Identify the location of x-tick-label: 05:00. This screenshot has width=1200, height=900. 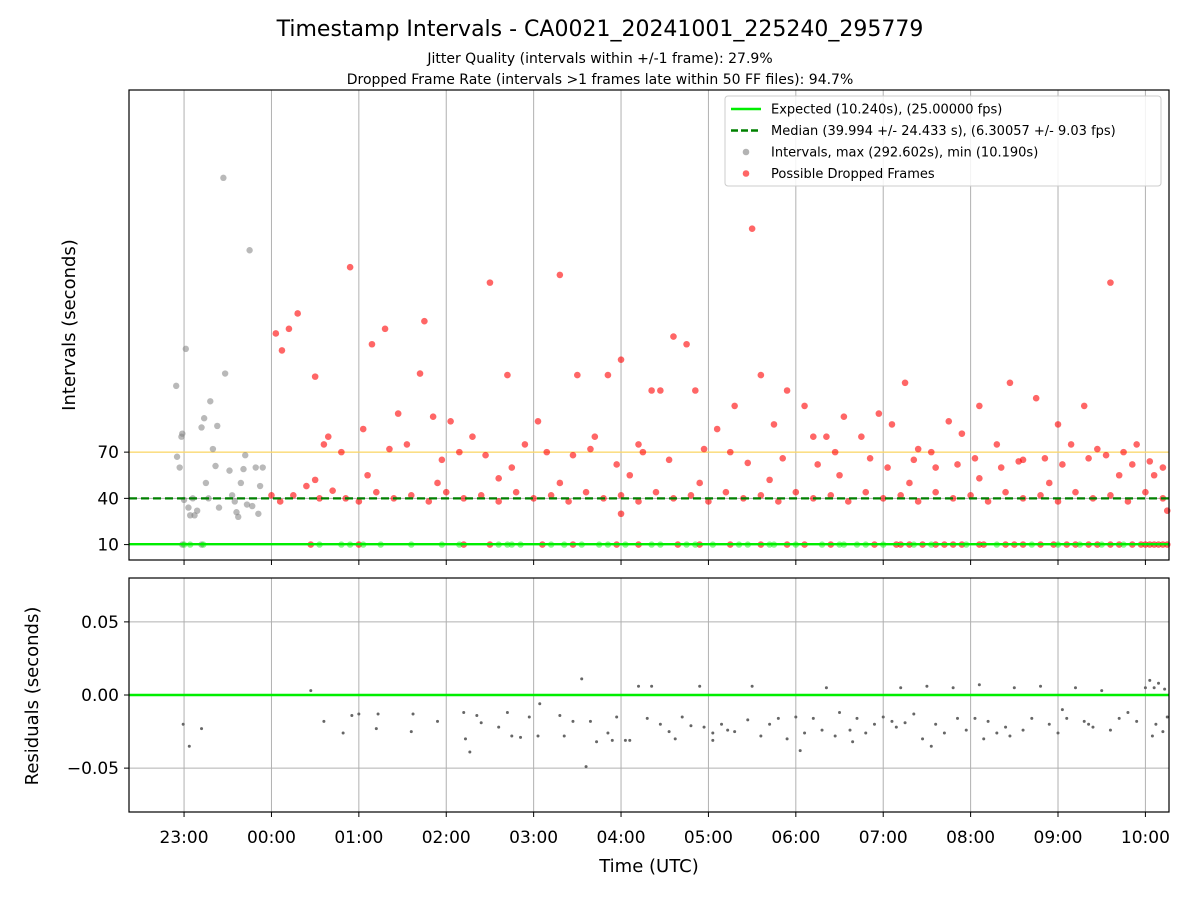
(708, 838).